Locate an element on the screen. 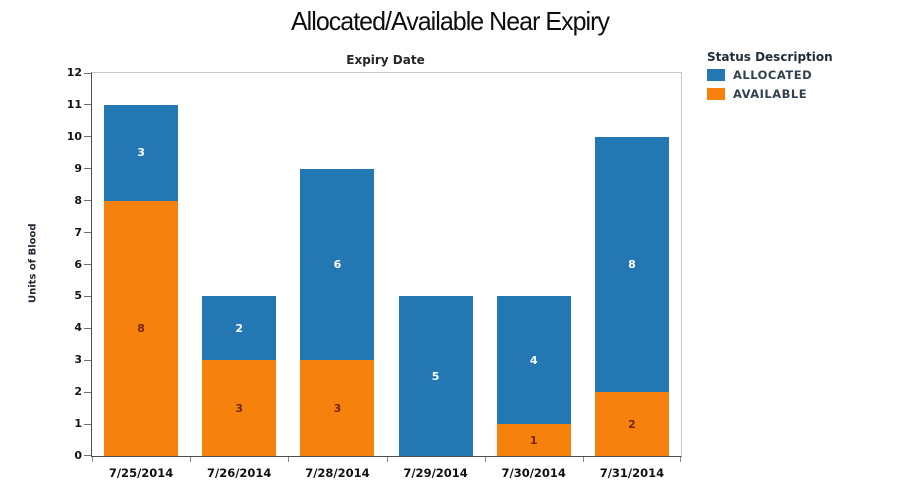 The image size is (900, 494). y-axis-tick-label: 6 is located at coordinates (78, 264).